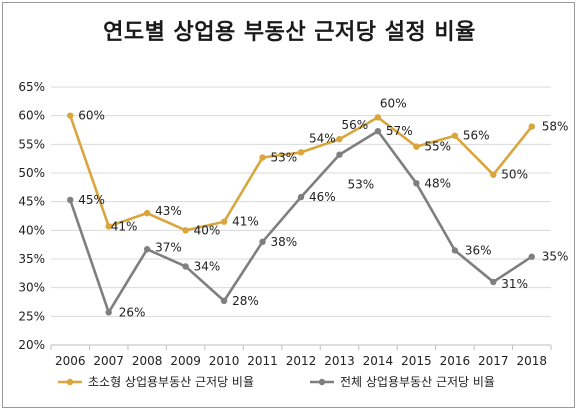  I want to click on x-tick-label: 2016, so click(455, 361).